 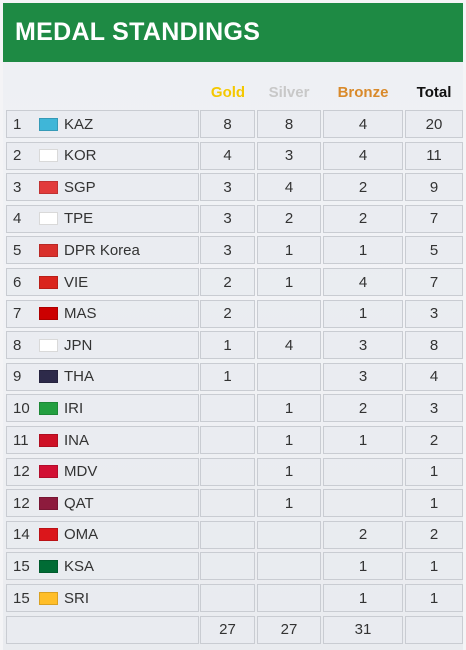 I want to click on bronze-count, so click(x=363, y=471).